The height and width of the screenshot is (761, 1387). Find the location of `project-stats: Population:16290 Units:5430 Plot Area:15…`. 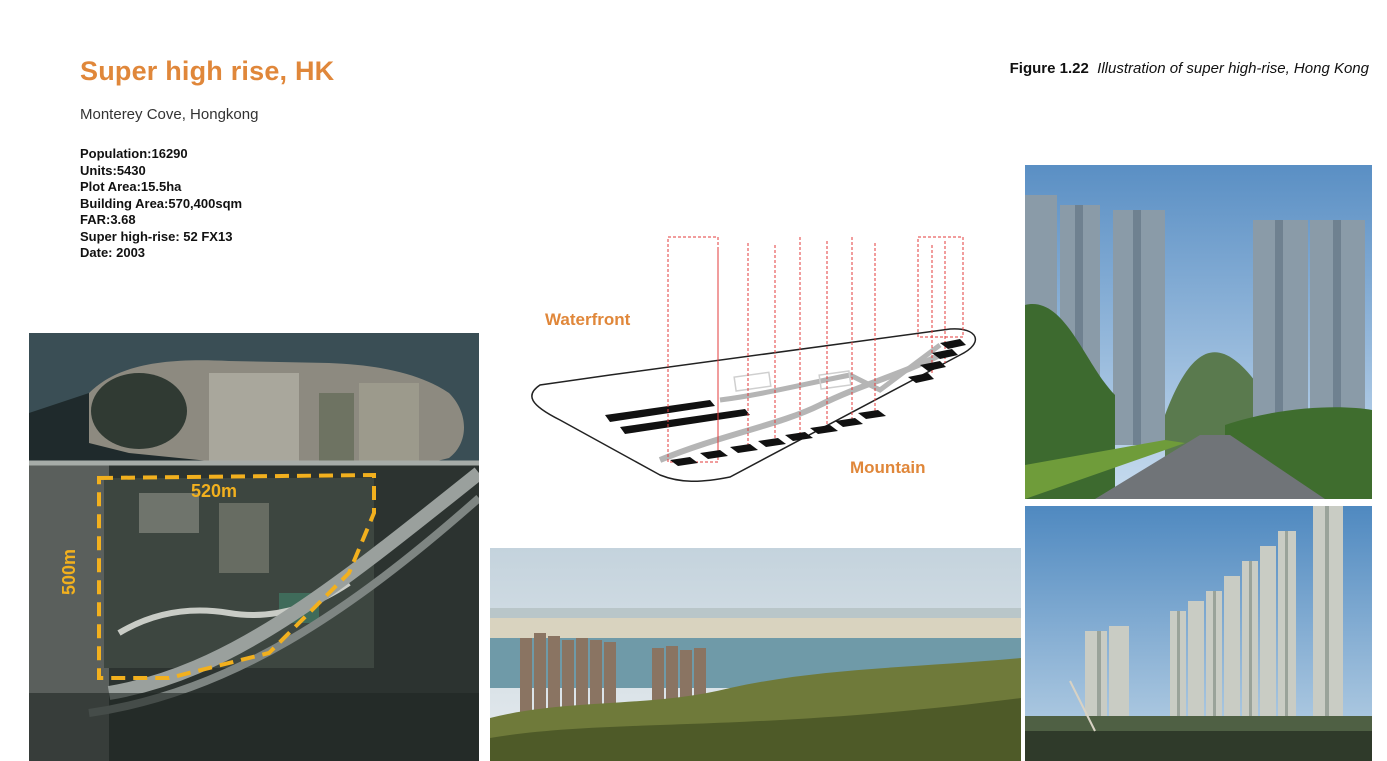

project-stats: Population:16290 Units:5430 Plot Area:15… is located at coordinates (161, 204).